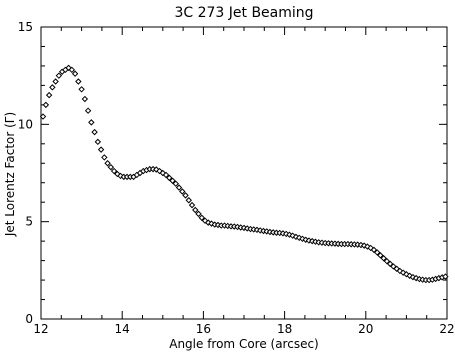 Image resolution: width=455 pixels, height=358 pixels. I want to click on x-tick-label: 16, so click(203, 329).